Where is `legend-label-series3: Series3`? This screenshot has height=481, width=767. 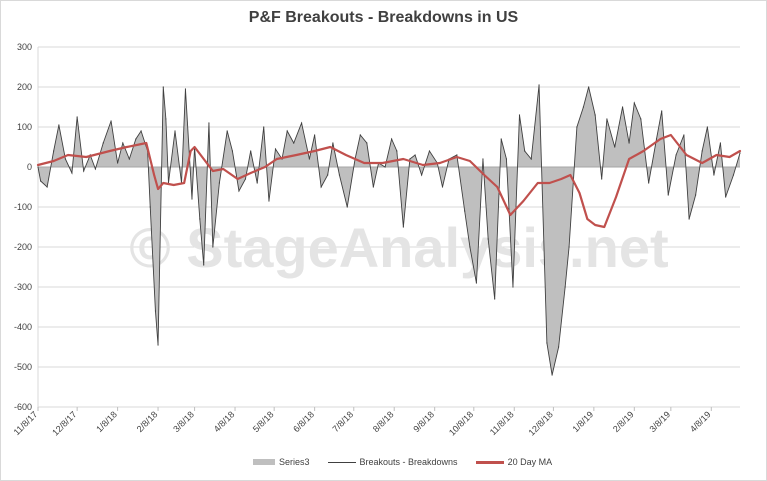 legend-label-series3: Series3 is located at coordinates (294, 462).